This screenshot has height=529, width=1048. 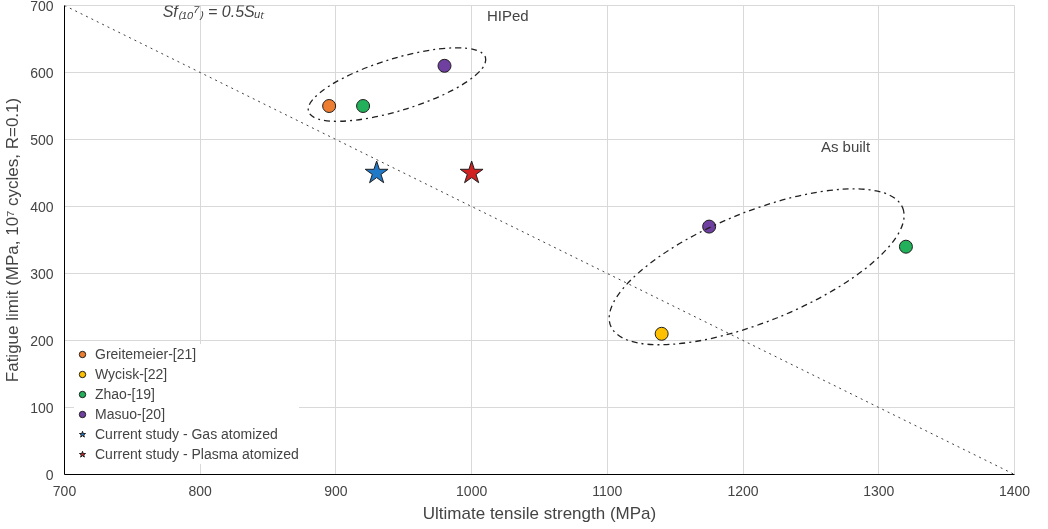 What do you see at coordinates (539, 513) in the screenshot?
I see `x-axis-title: Ultimate tensile strength (MPa)` at bounding box center [539, 513].